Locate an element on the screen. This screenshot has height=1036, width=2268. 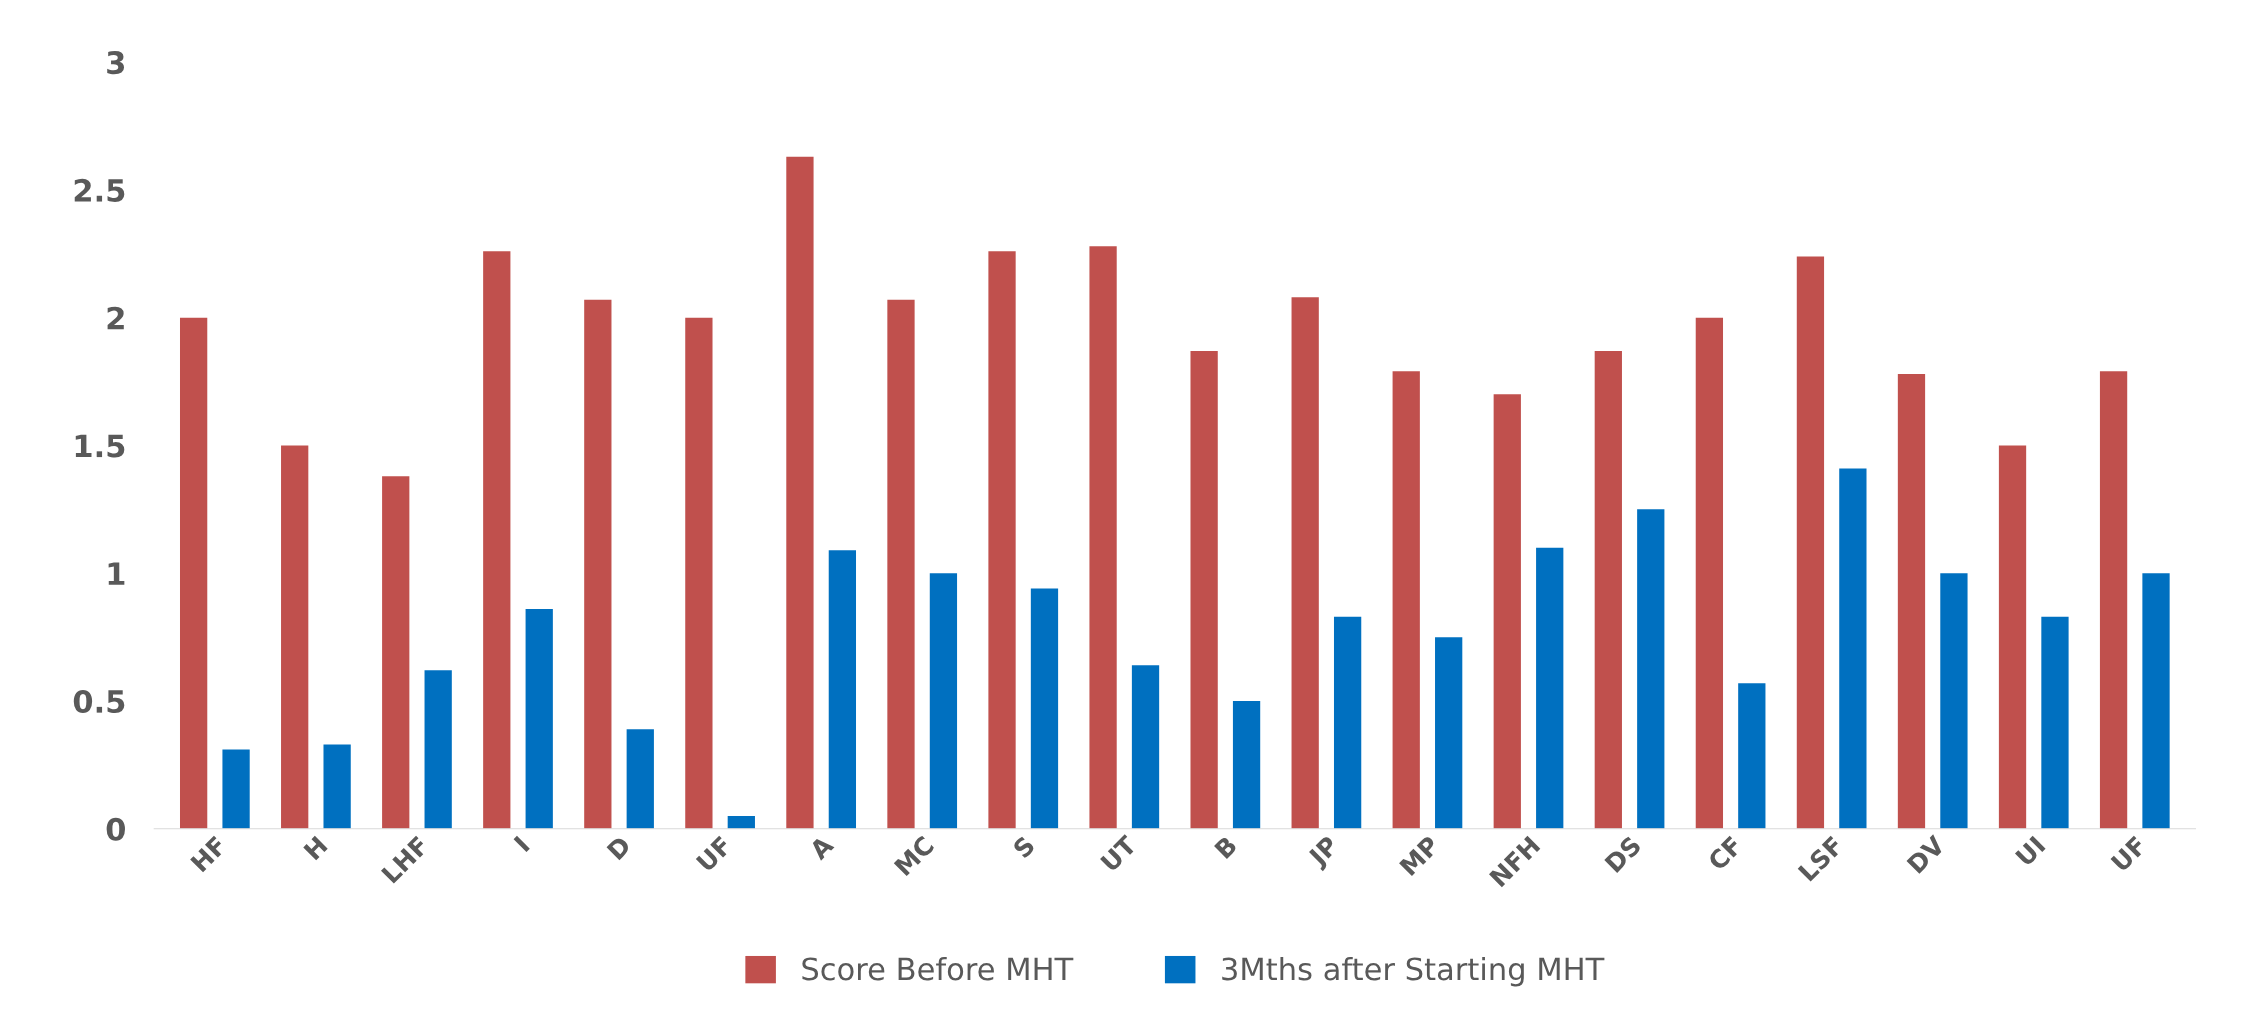
x-tick-label: S is located at coordinates (1024, 847).